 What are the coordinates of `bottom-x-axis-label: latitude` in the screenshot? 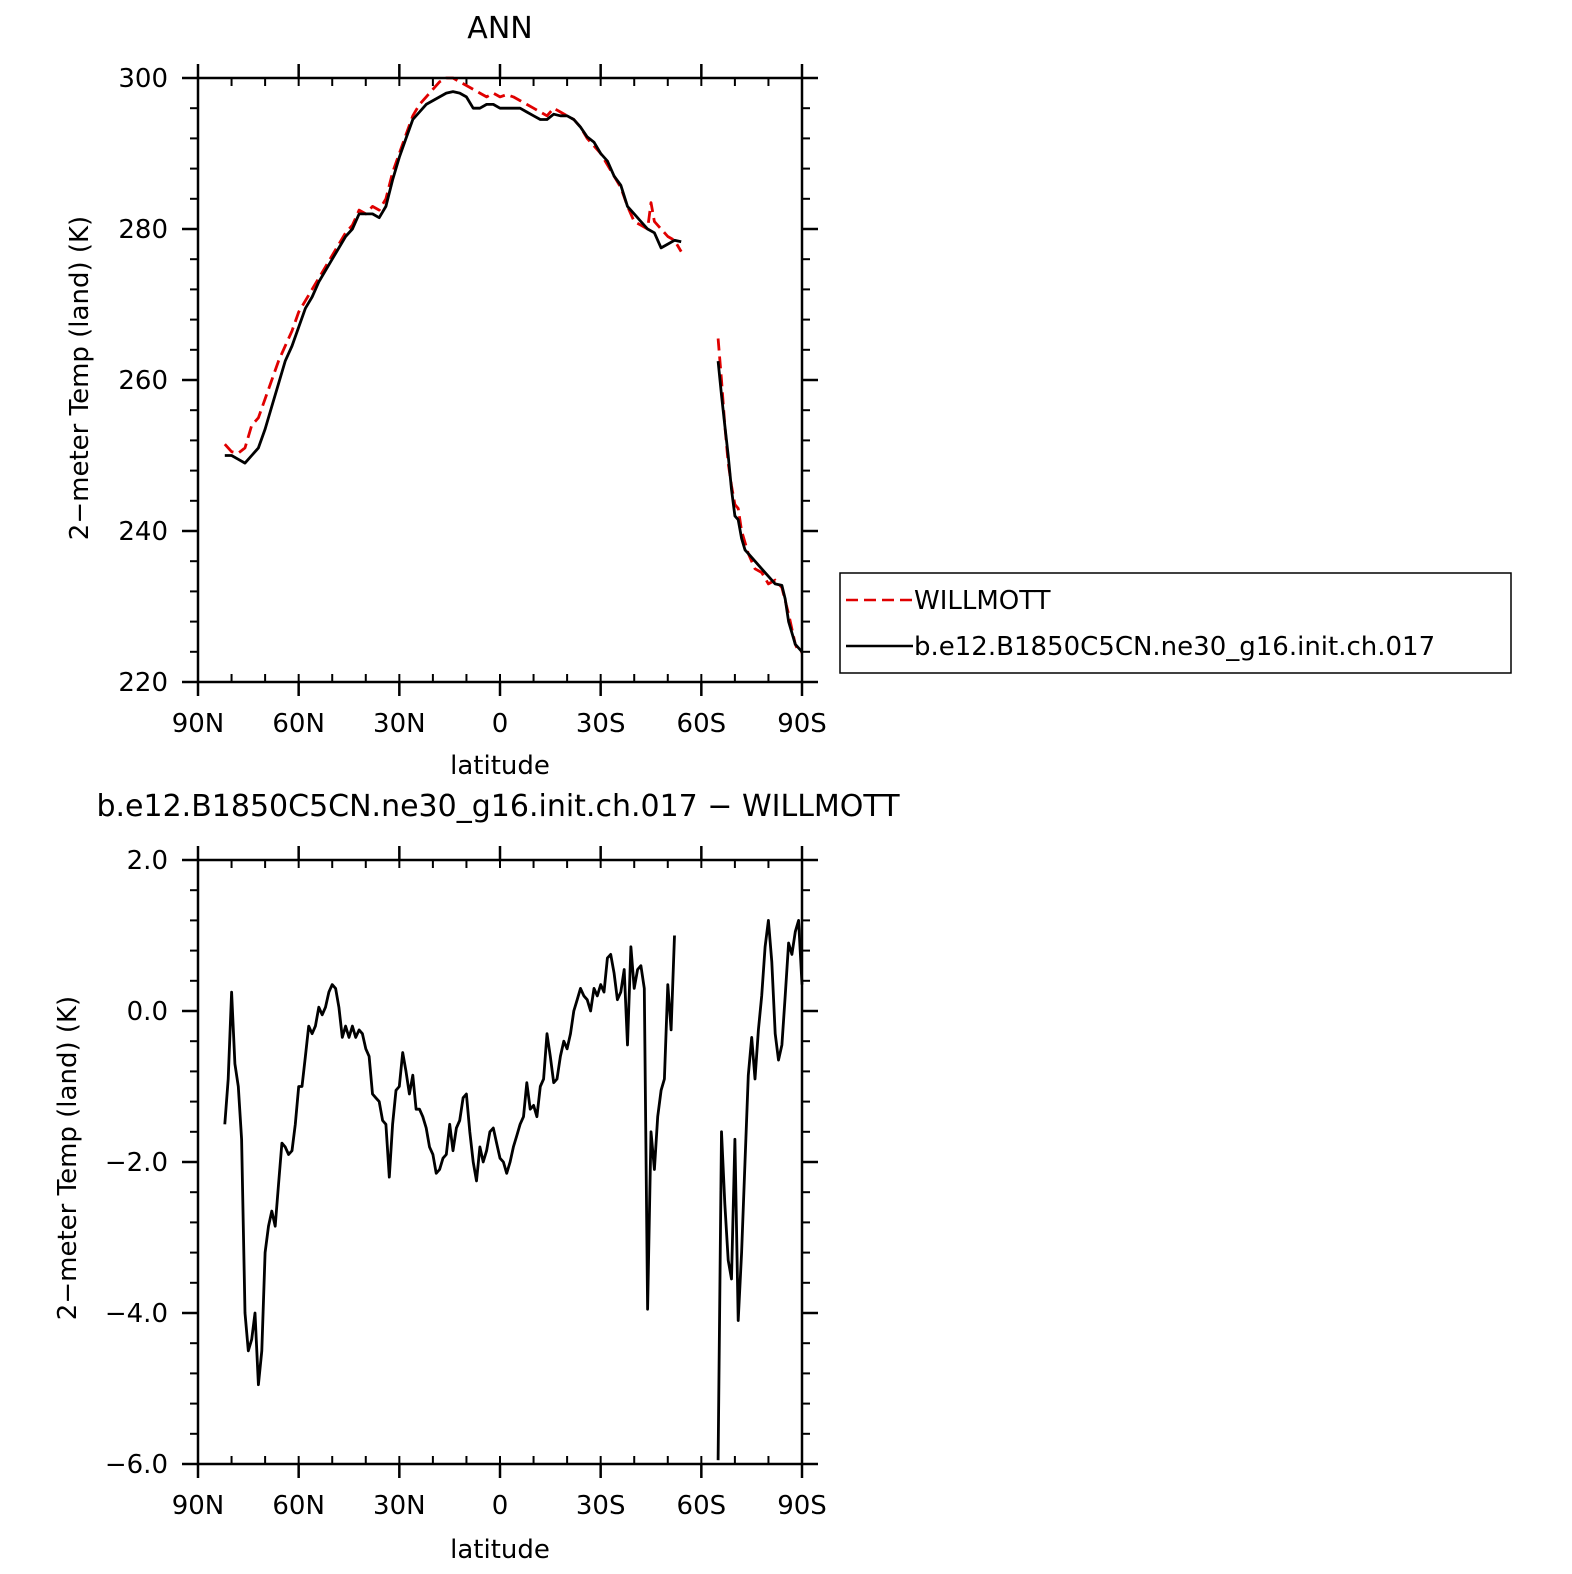 It's located at (500, 1550).